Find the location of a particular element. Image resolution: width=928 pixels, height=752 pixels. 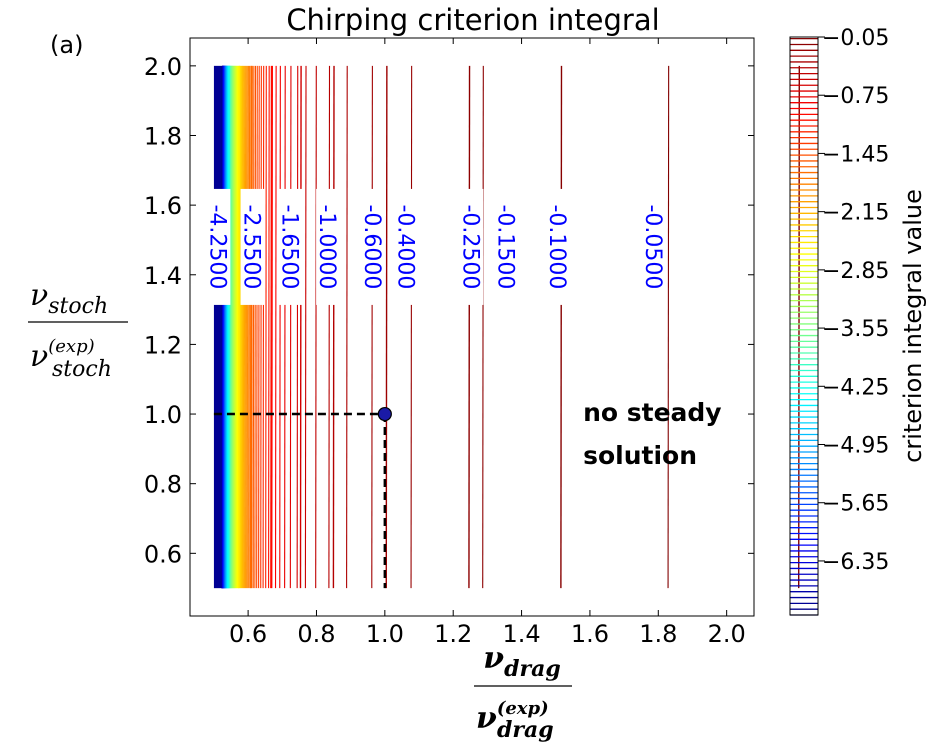

contour-label: -2.5500 is located at coordinates (251, 246).